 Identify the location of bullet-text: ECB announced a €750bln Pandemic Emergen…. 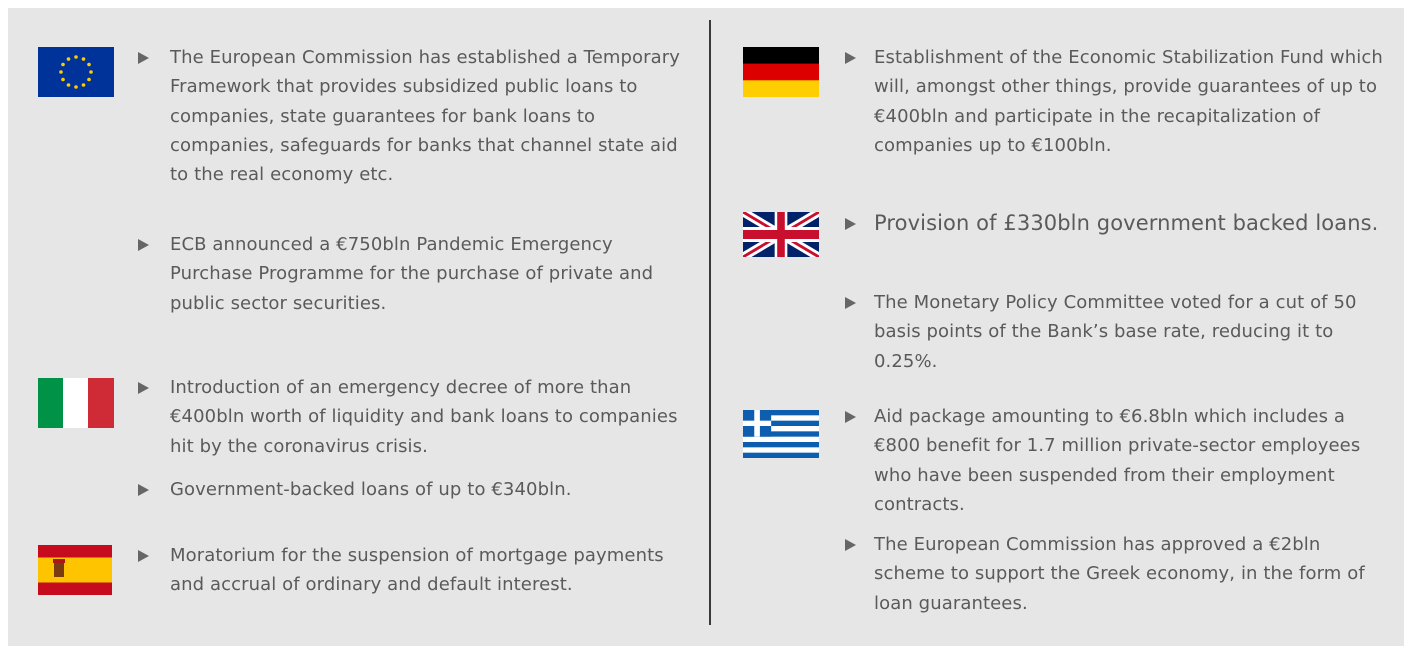
(412, 274).